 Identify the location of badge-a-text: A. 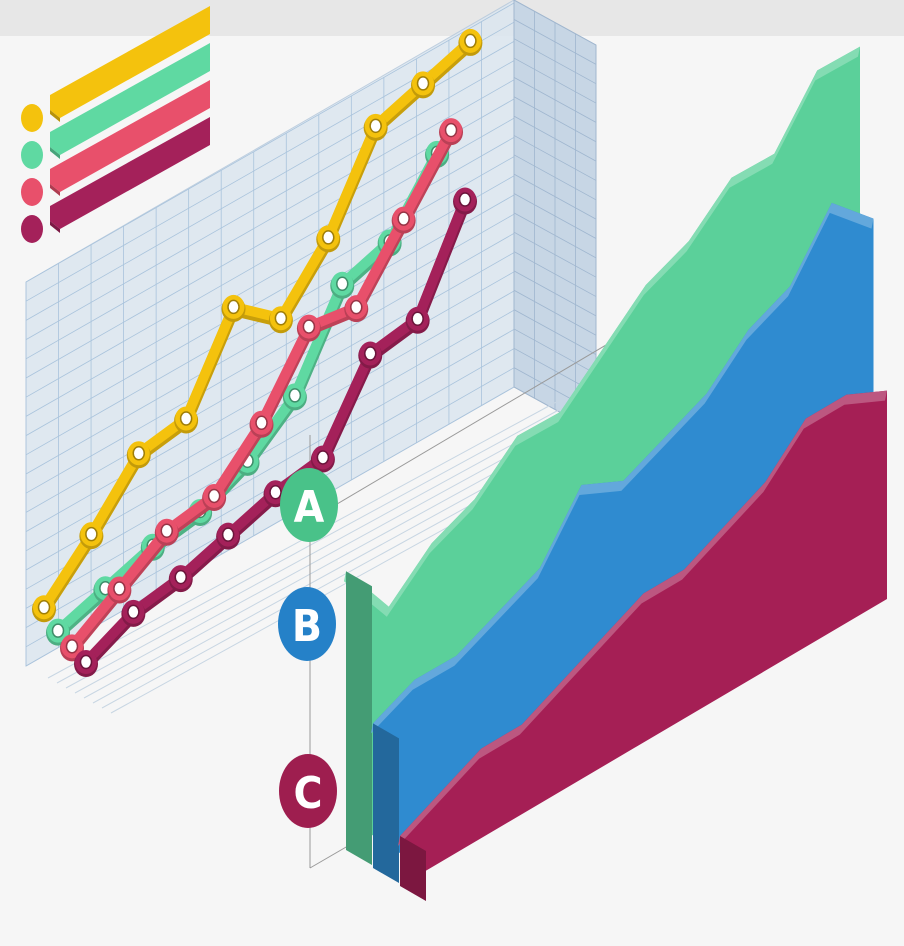
(309, 507).